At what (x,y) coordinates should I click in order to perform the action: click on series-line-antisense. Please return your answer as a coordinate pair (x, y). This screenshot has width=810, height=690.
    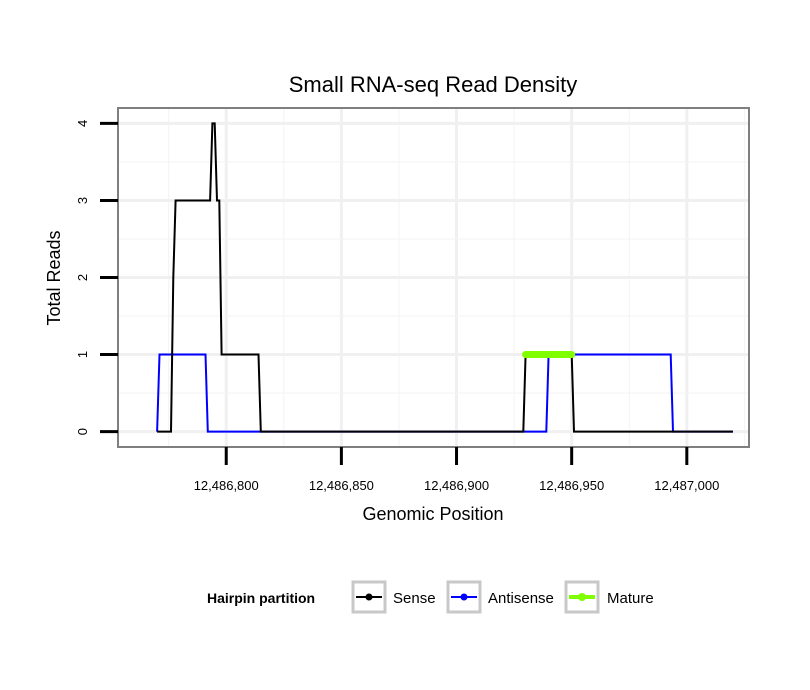
    Looking at the image, I should click on (444, 393).